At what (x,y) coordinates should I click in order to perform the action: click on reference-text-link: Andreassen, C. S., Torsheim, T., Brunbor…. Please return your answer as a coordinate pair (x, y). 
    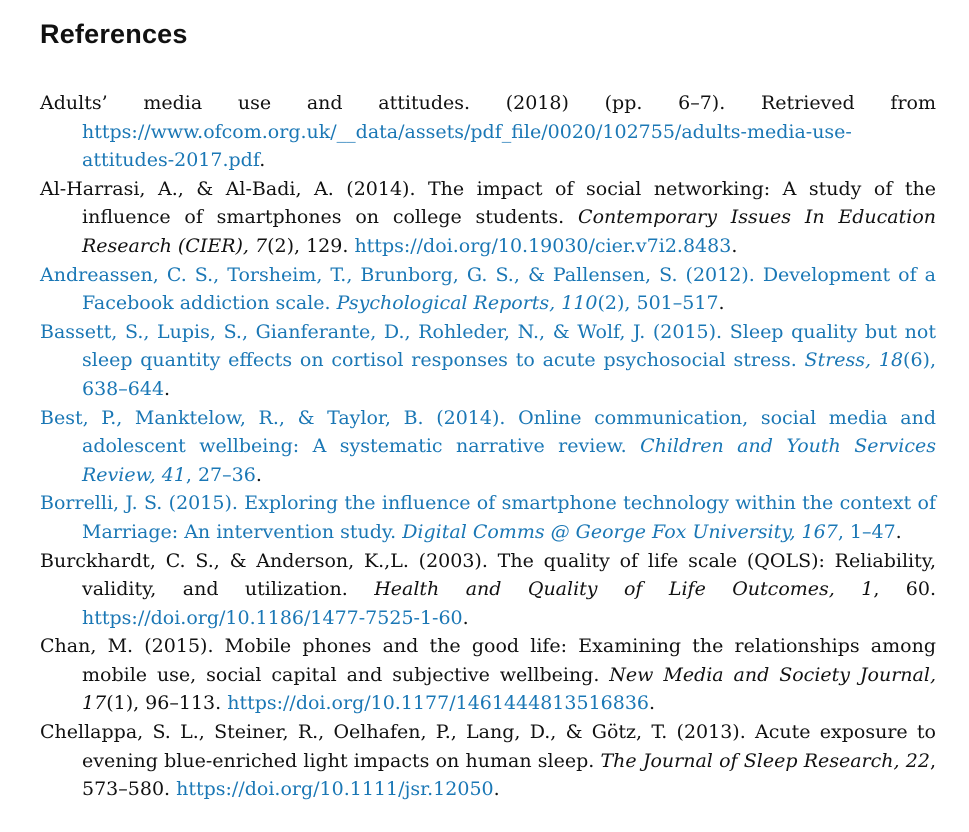
    Looking at the image, I should click on (488, 289).